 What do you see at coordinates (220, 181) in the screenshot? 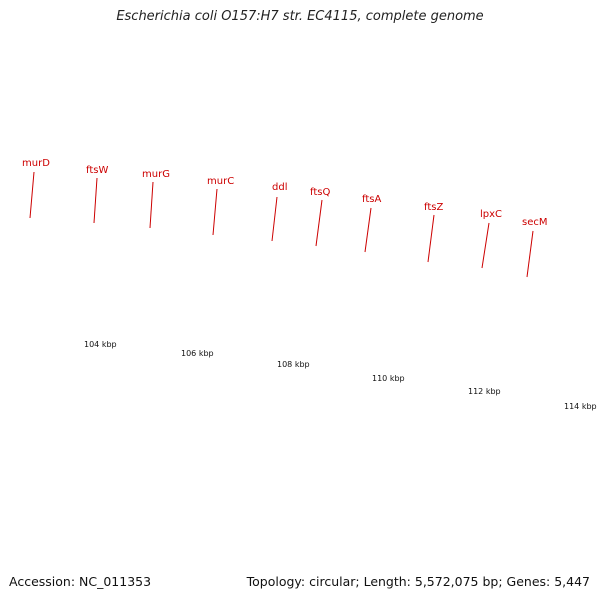
I see `gene-label: murC` at bounding box center [220, 181].